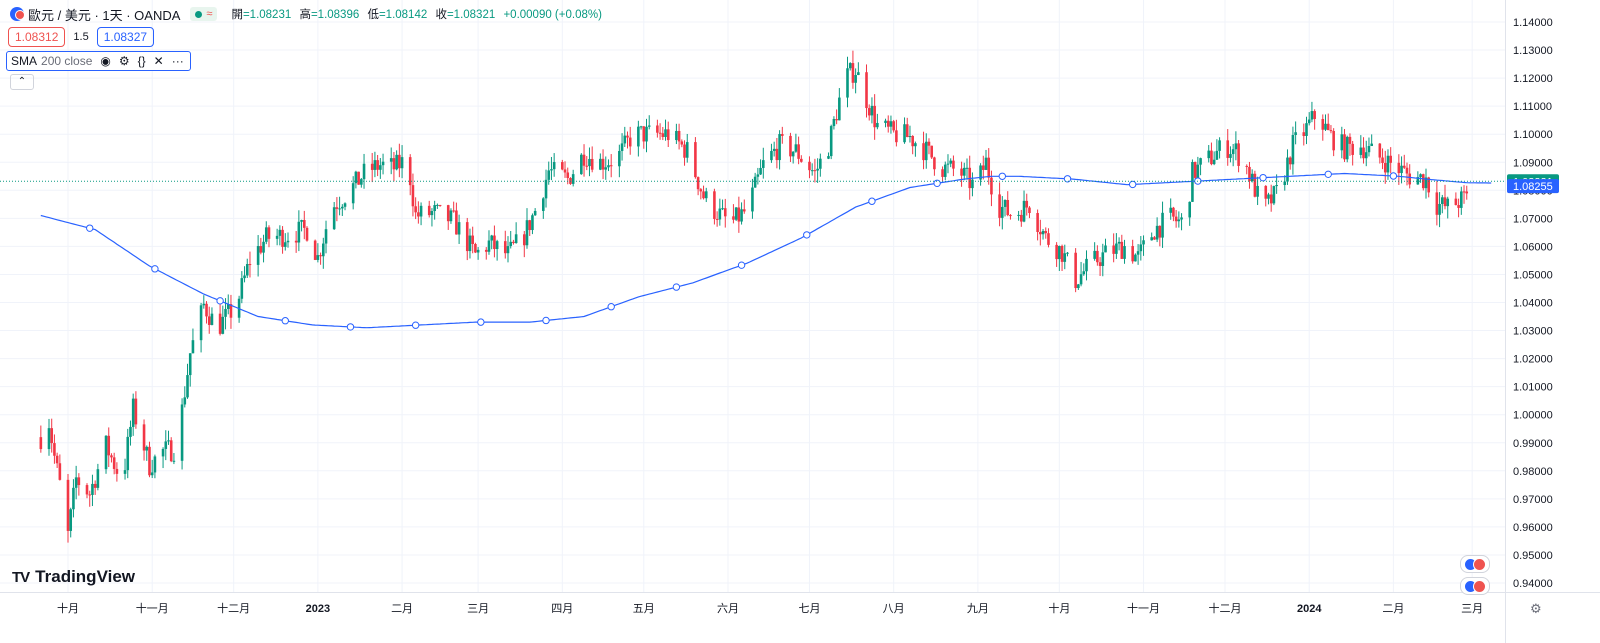 This screenshot has height=643, width=1600. What do you see at coordinates (125, 37) in the screenshot?
I see `buy-price-button: 1.08327` at bounding box center [125, 37].